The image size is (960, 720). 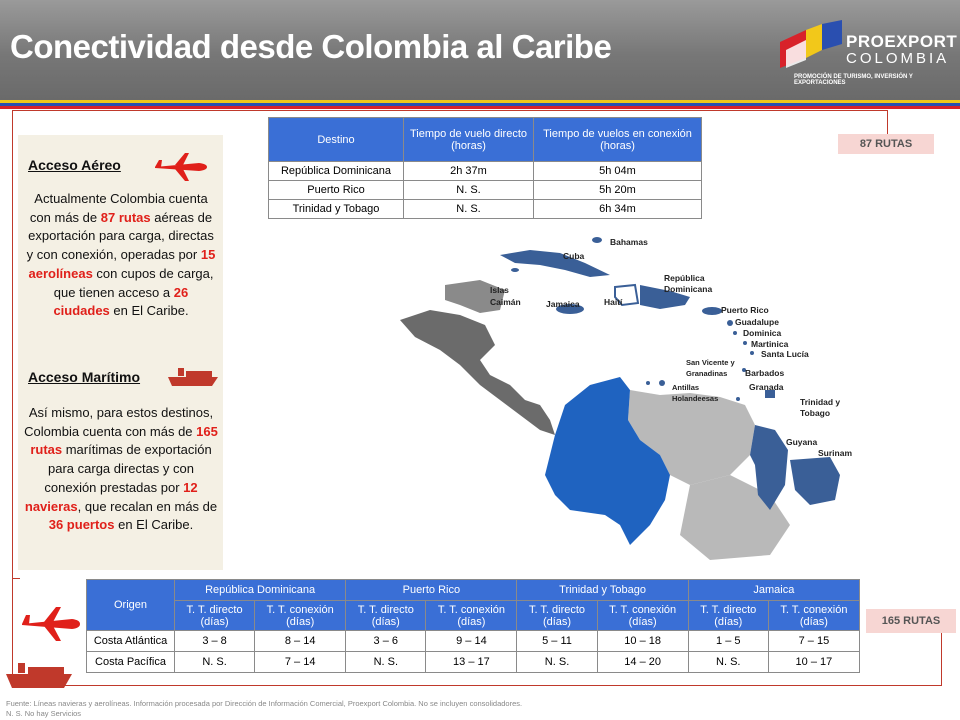 I want to click on aruba-dot, so click(x=648, y=383).